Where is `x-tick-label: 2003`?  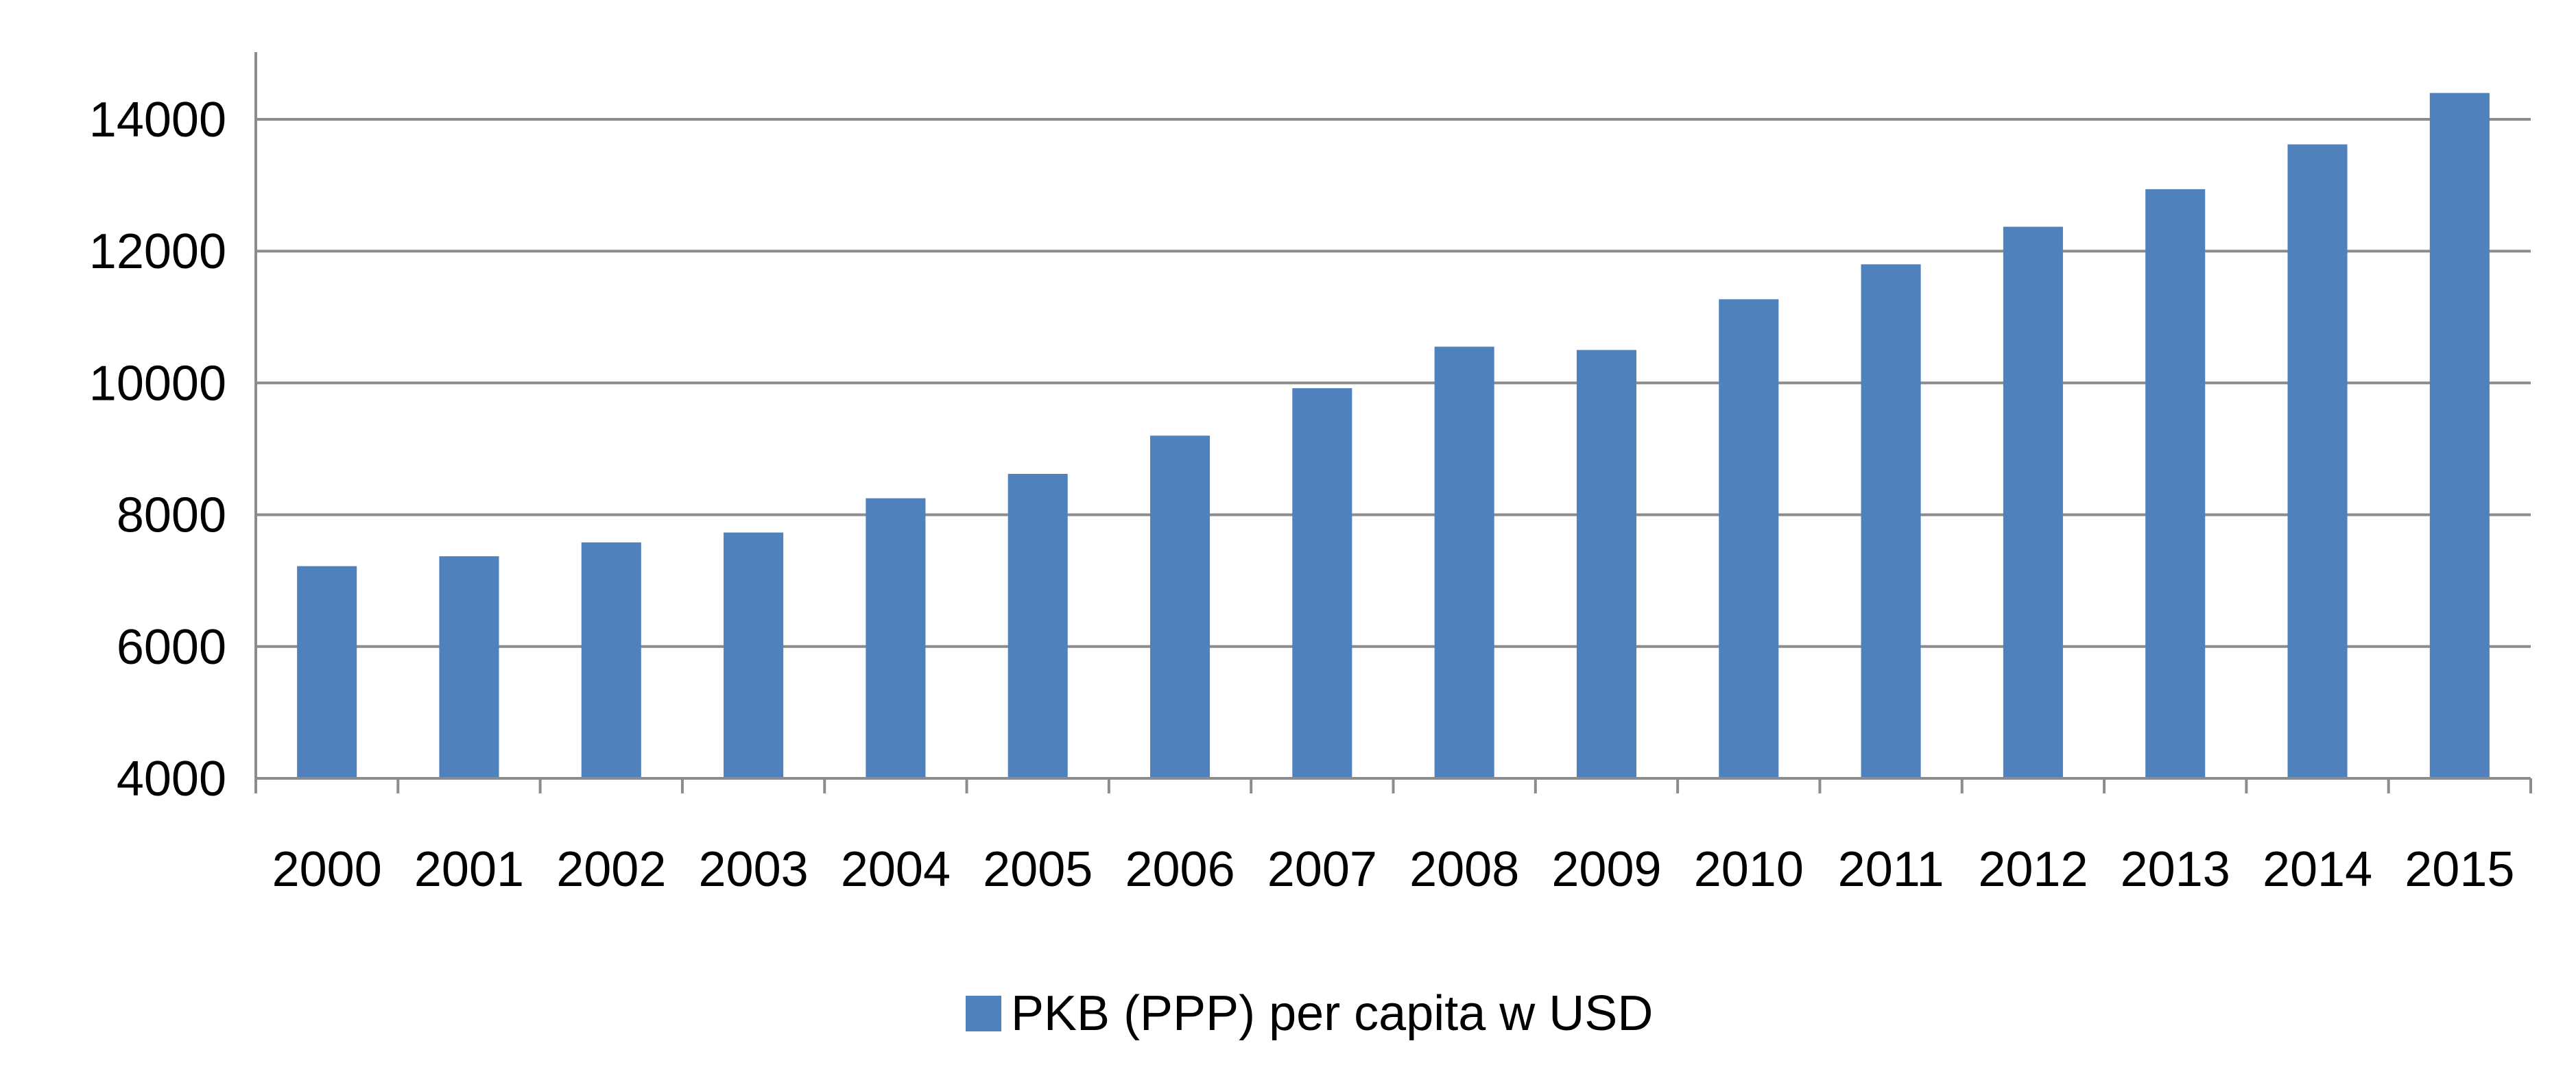
x-tick-label: 2003 is located at coordinates (754, 869).